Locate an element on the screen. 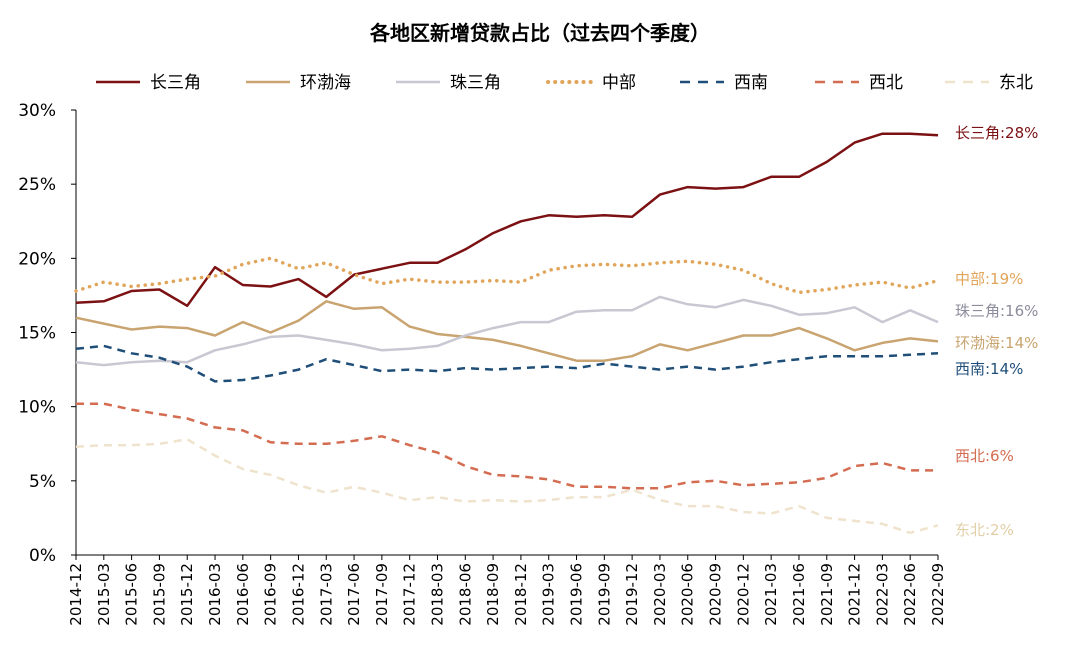  legend-label: 珠三角 is located at coordinates (475, 83).